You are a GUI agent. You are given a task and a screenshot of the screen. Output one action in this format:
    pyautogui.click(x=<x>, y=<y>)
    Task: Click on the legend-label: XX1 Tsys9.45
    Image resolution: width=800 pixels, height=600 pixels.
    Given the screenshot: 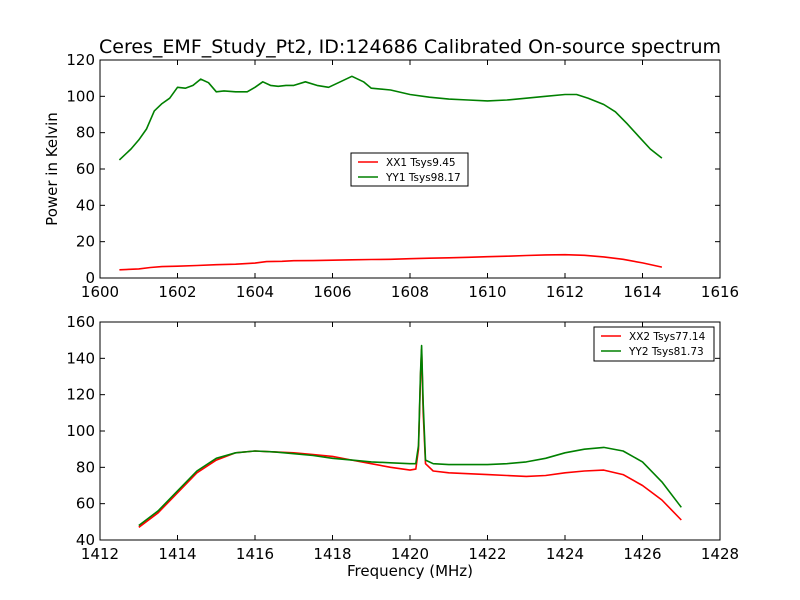 What is the action you would take?
    pyautogui.click(x=421, y=163)
    